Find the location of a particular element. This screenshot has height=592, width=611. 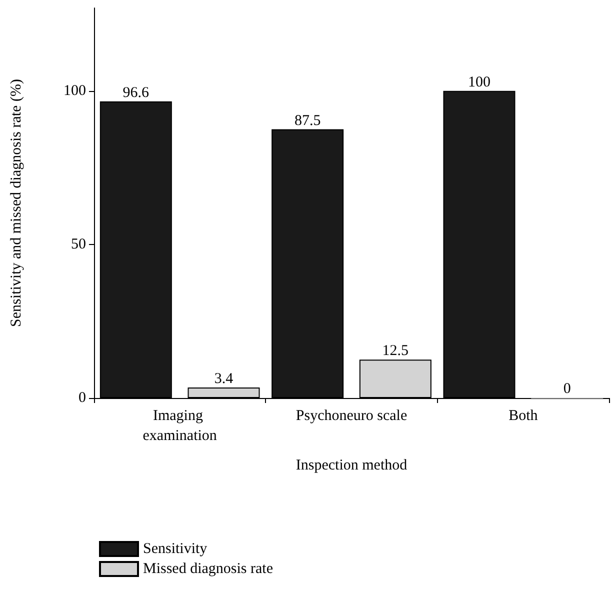

x-tick-label: Both is located at coordinates (523, 416).